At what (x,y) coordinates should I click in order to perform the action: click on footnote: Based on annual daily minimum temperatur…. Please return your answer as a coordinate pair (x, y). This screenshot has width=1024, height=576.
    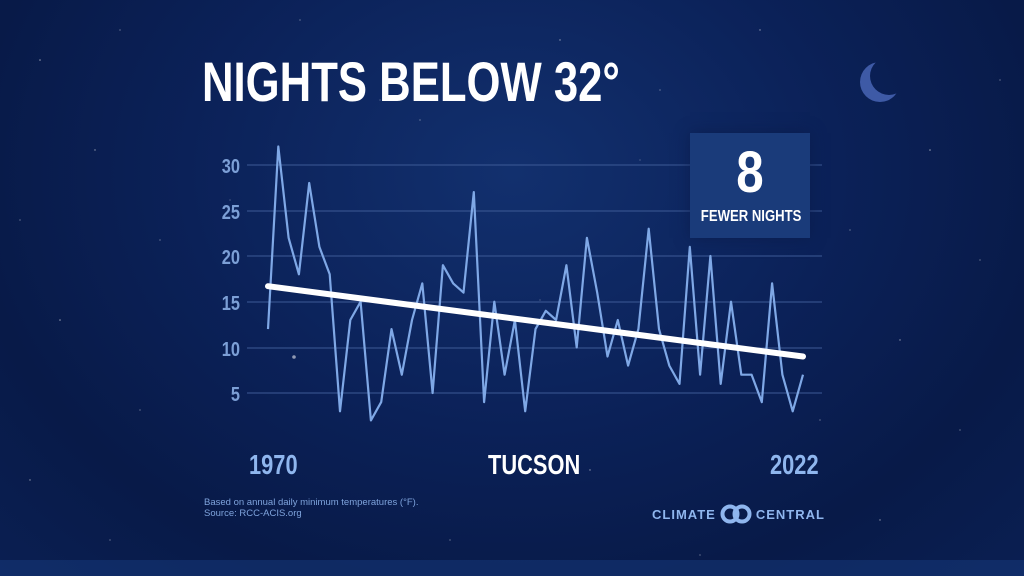
    Looking at the image, I should click on (311, 508).